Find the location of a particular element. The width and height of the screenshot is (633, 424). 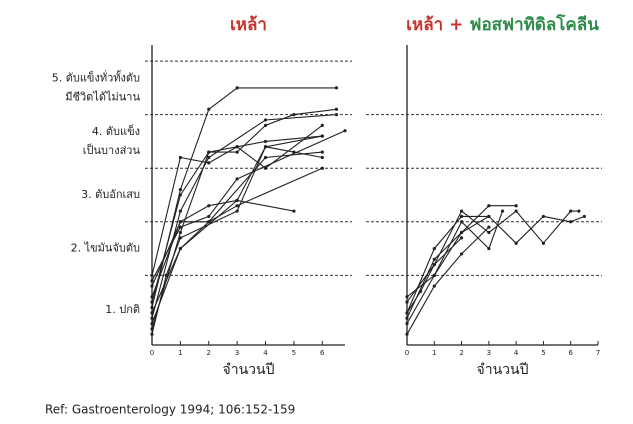

x-tick-label: 6 is located at coordinates (322, 353).